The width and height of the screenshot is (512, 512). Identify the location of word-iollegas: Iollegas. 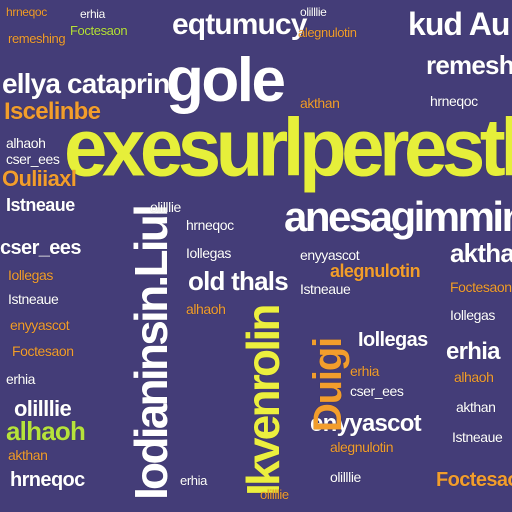
(393, 340).